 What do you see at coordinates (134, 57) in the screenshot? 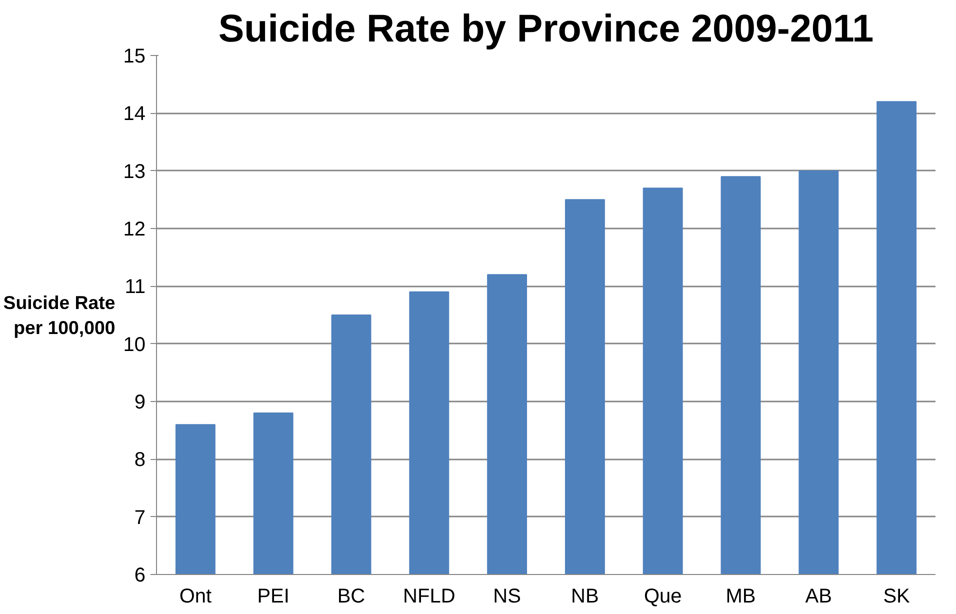
I see `y-tick-label: 15` at bounding box center [134, 57].